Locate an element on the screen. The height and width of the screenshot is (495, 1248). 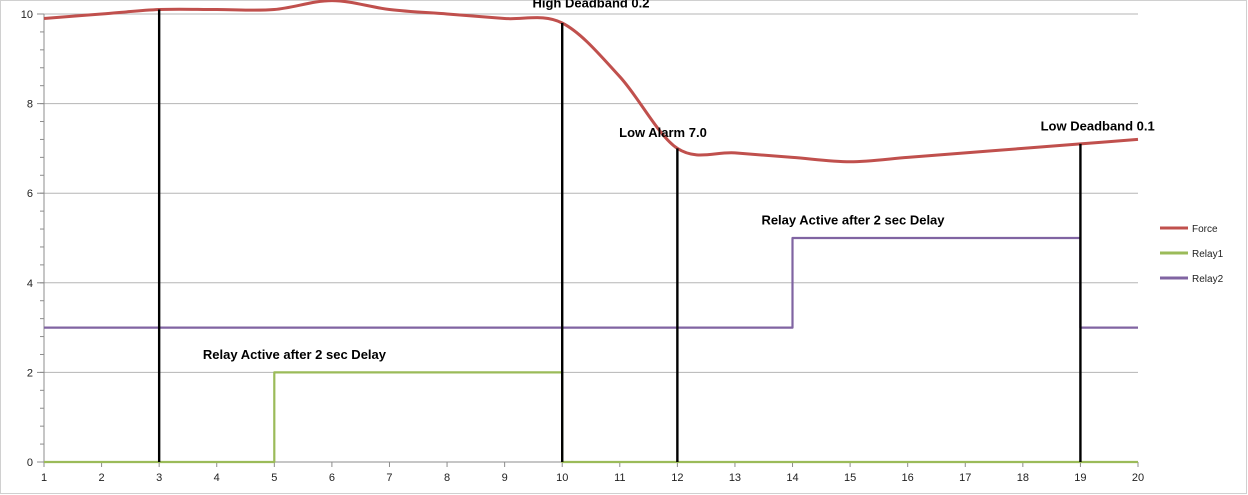
x-tick-label: 1 is located at coordinates (44, 478).